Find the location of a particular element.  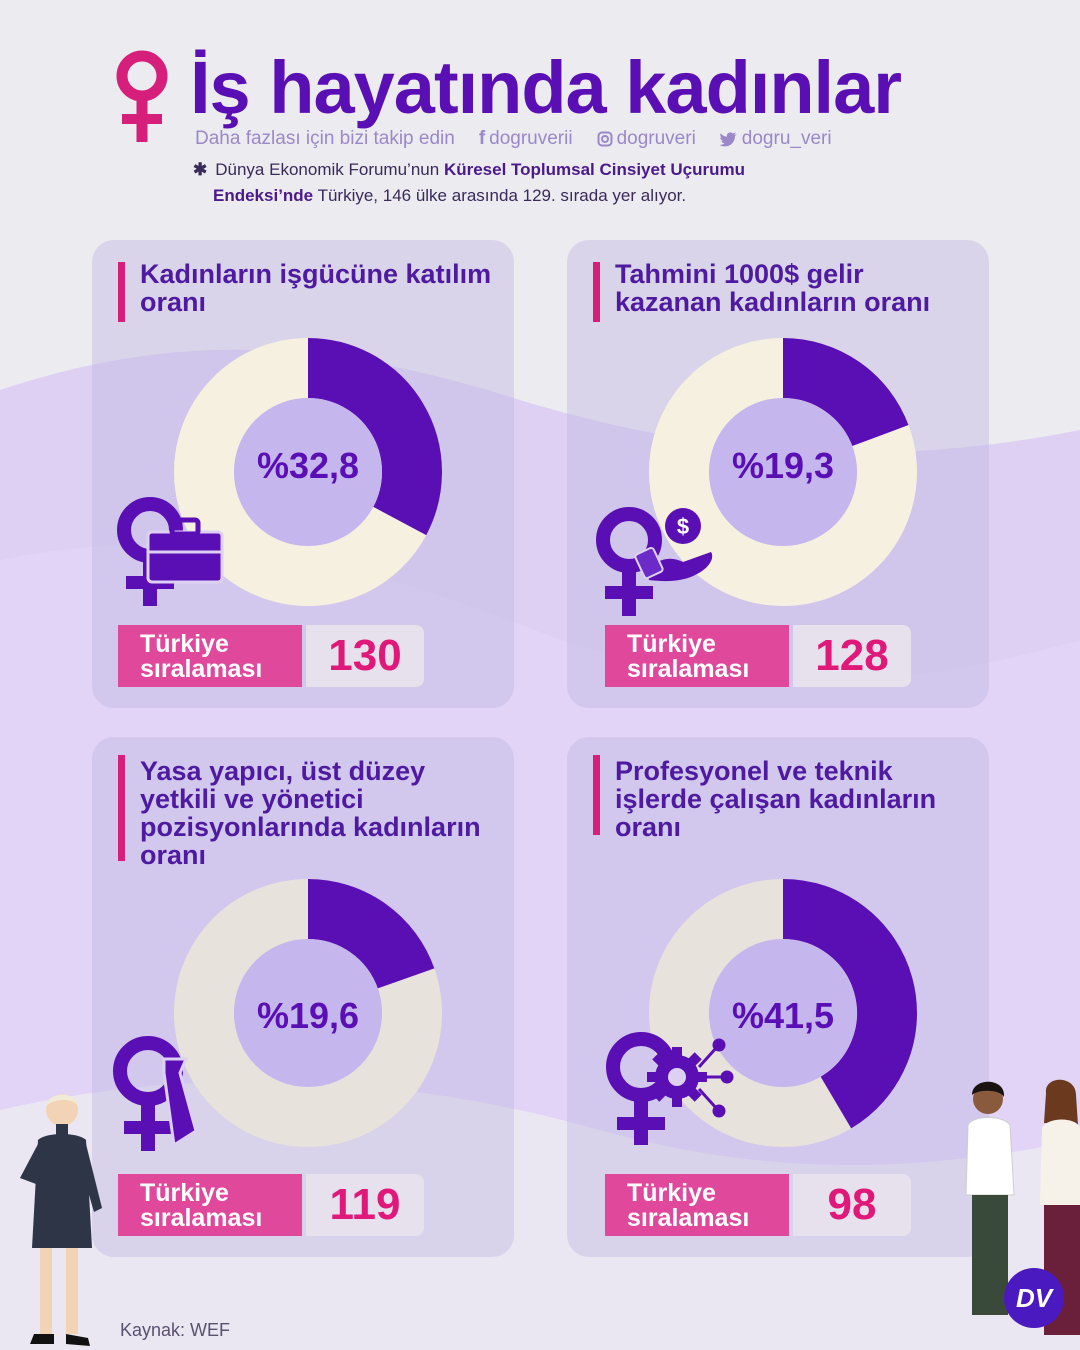

instagram-link: dogruveri is located at coordinates (646, 139).